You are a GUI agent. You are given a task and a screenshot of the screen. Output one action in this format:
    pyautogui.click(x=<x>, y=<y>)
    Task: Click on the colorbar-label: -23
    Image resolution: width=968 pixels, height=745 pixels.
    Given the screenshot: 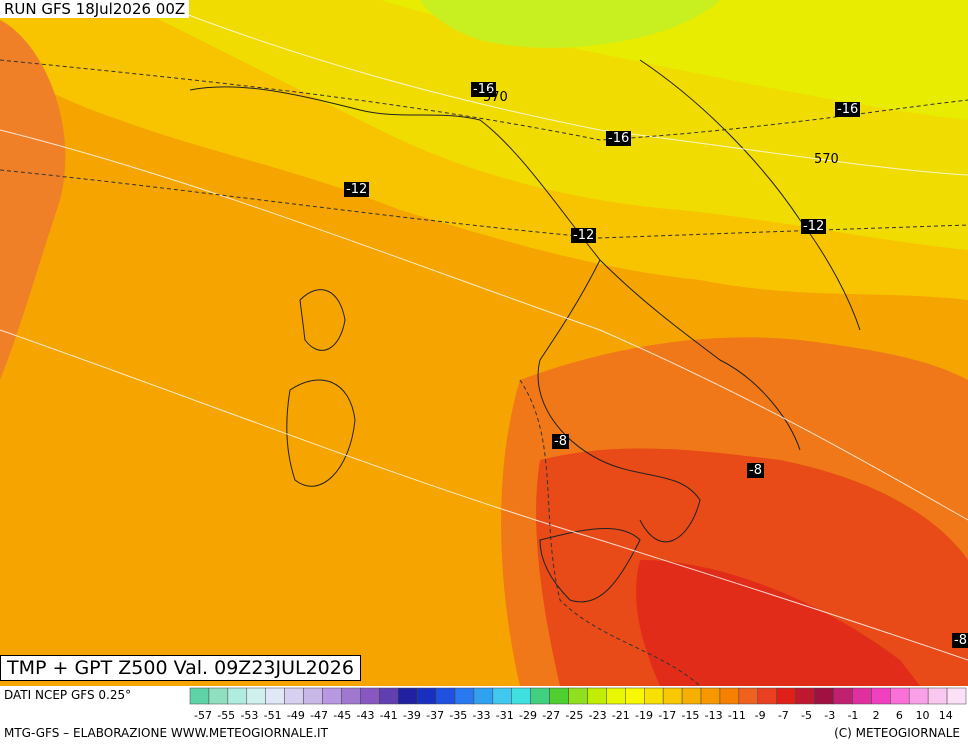 What is the action you would take?
    pyautogui.click(x=598, y=715)
    